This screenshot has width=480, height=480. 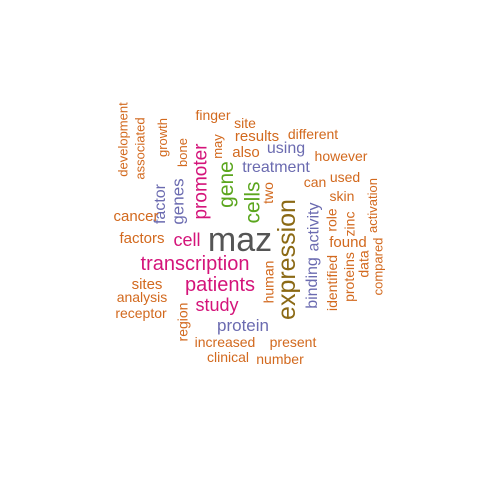 I want to click on word-skin: skin, so click(x=342, y=196).